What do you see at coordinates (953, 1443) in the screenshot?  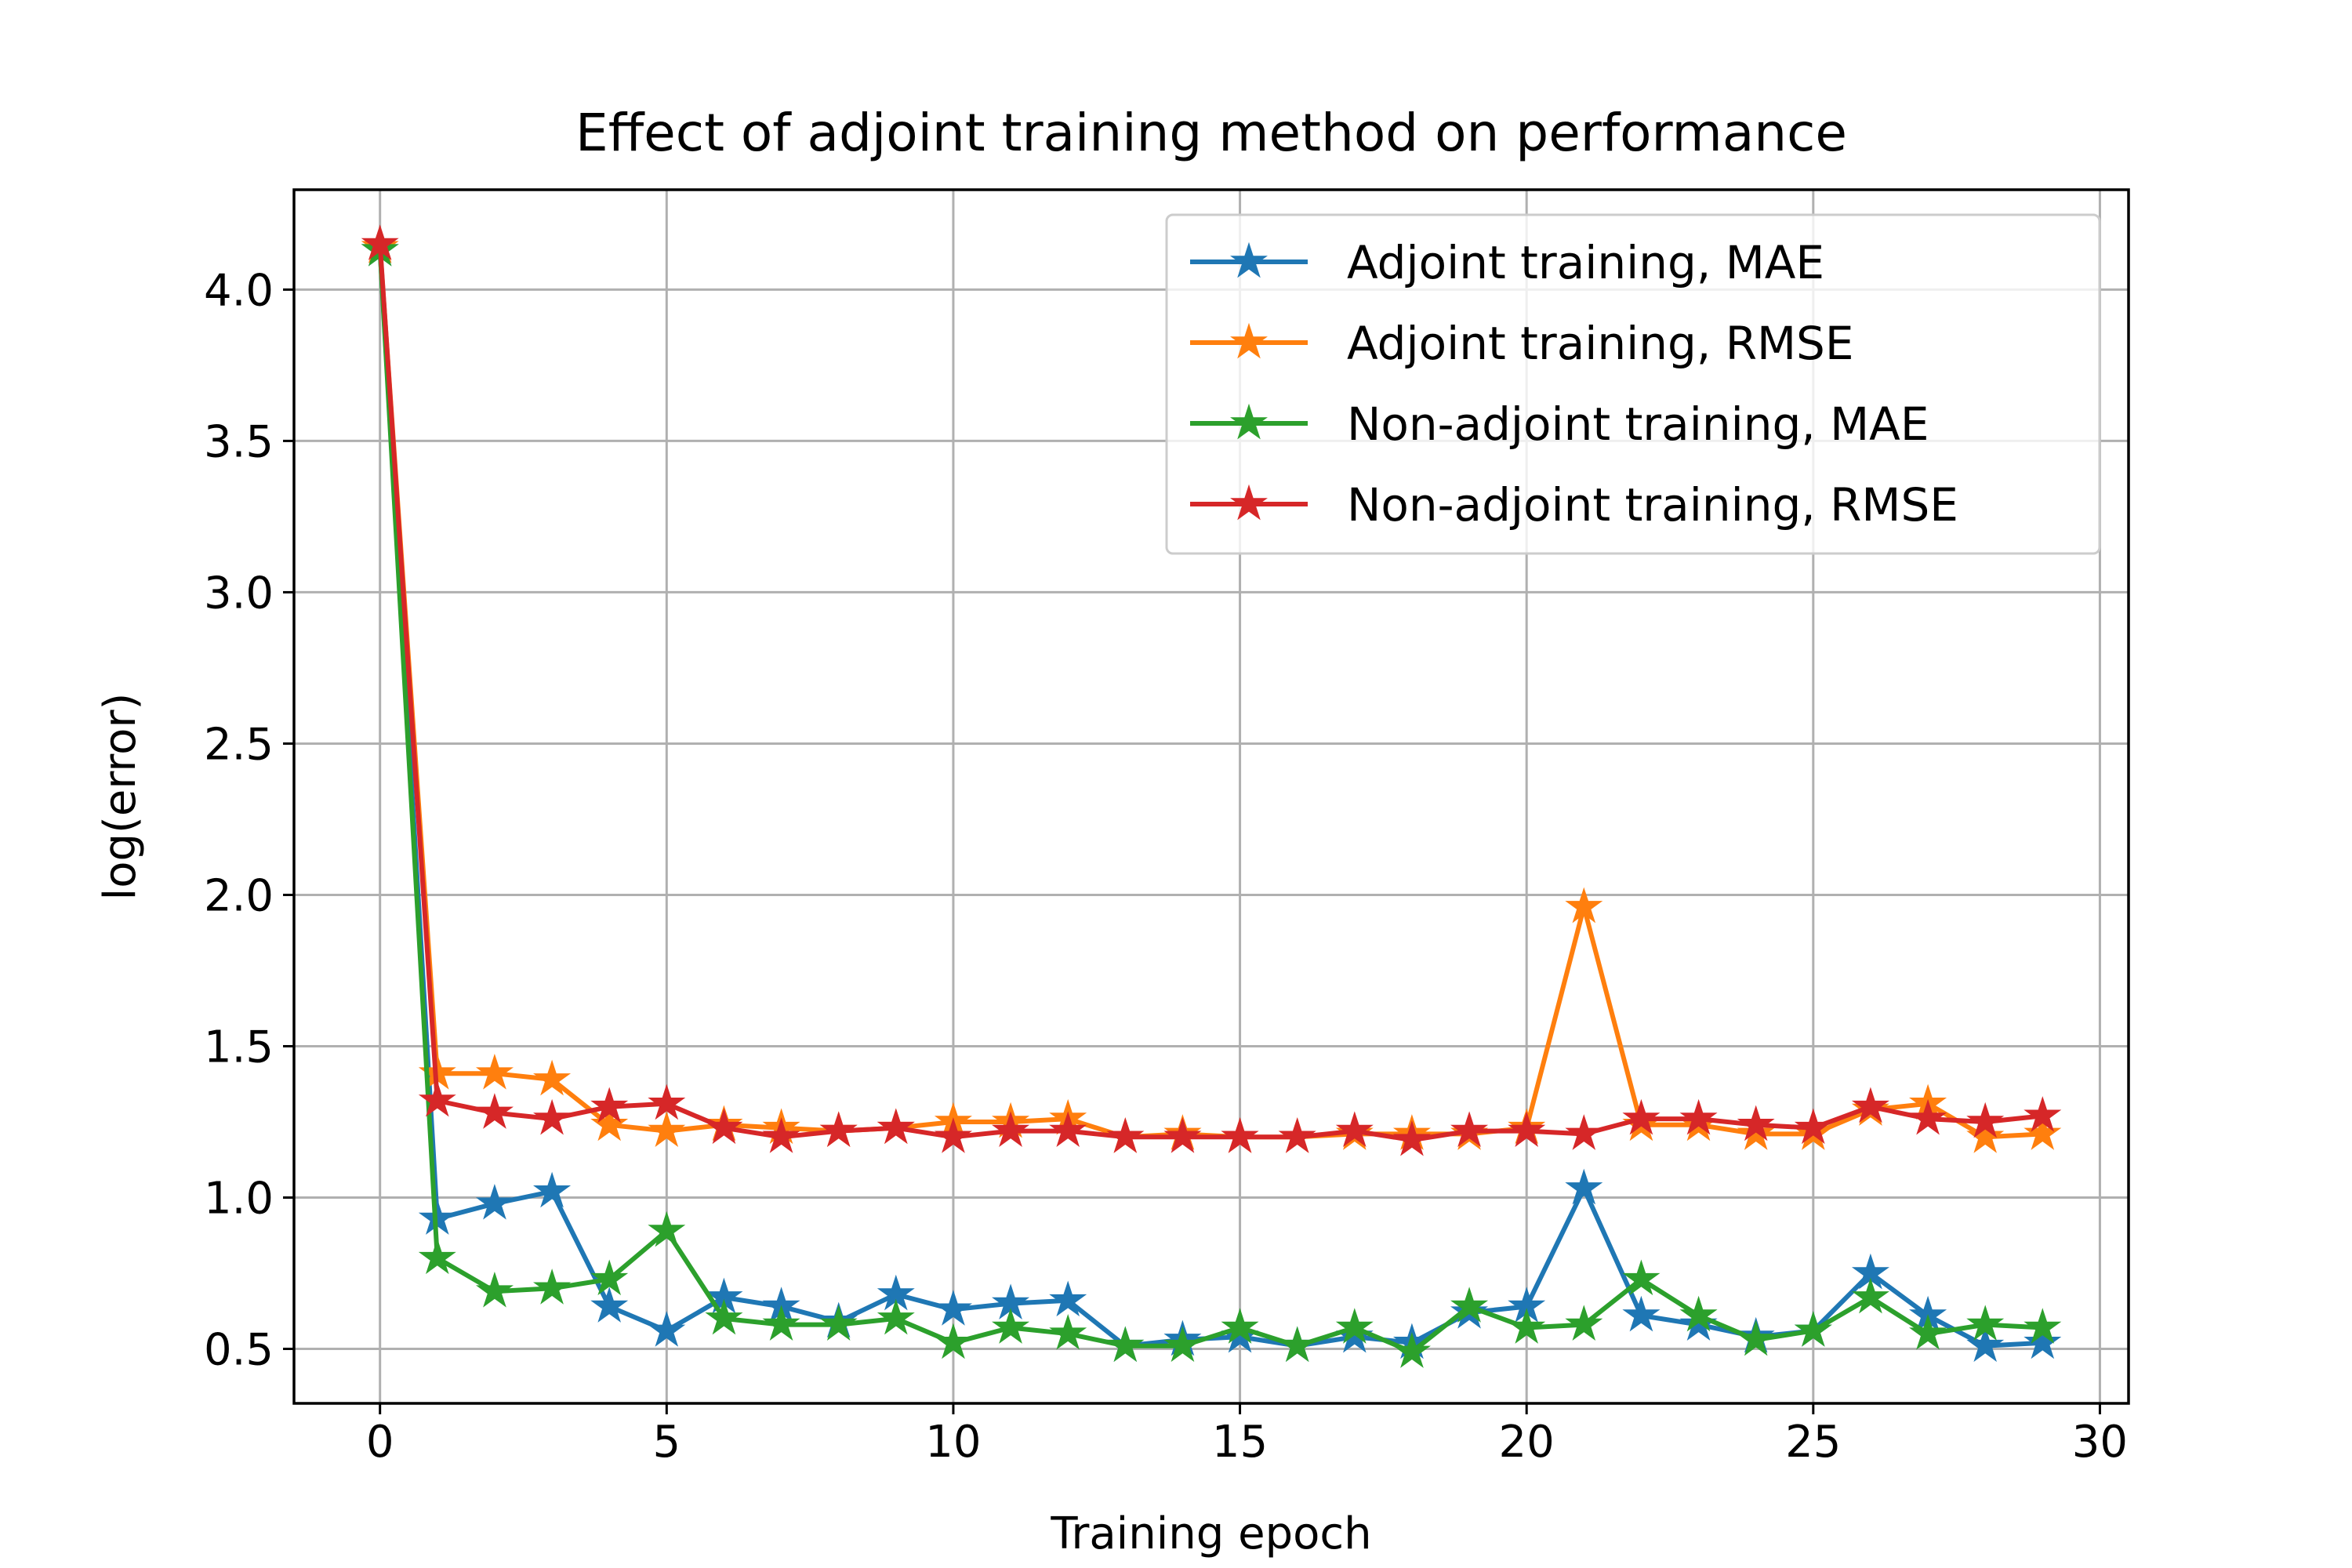 I see `x-tick-label: 10` at bounding box center [953, 1443].